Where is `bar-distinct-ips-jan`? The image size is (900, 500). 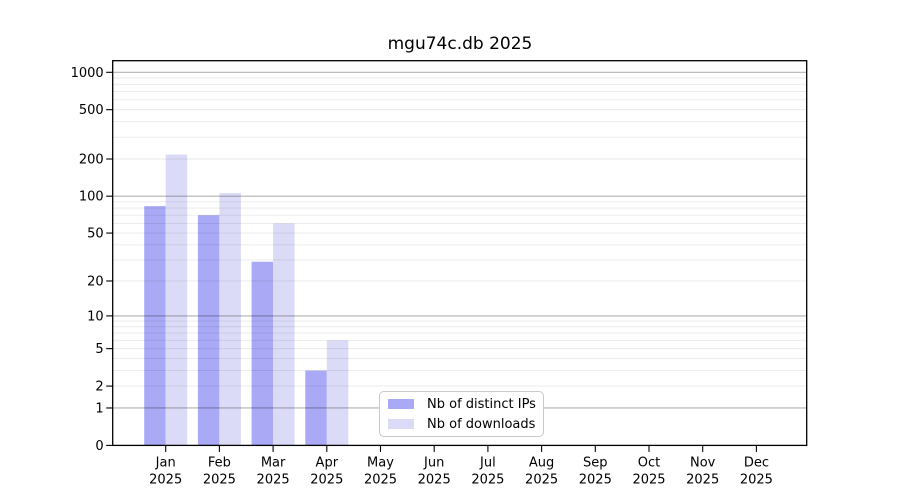 bar-distinct-ips-jan is located at coordinates (155, 326).